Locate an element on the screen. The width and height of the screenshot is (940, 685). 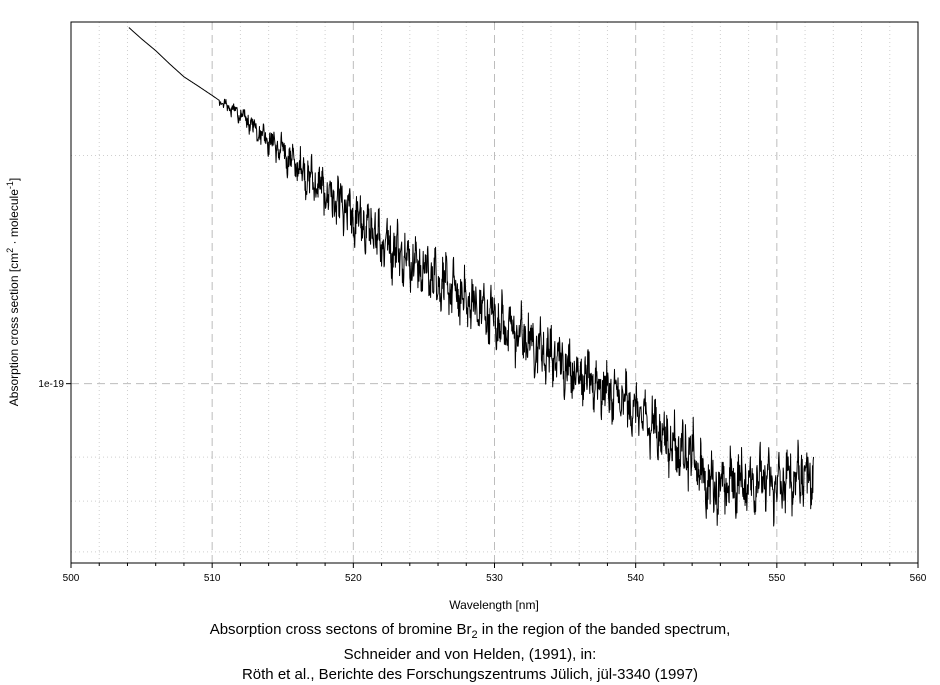
caption-line-2: Schneider and von Helden, (1991), in: is located at coordinates (470, 654).